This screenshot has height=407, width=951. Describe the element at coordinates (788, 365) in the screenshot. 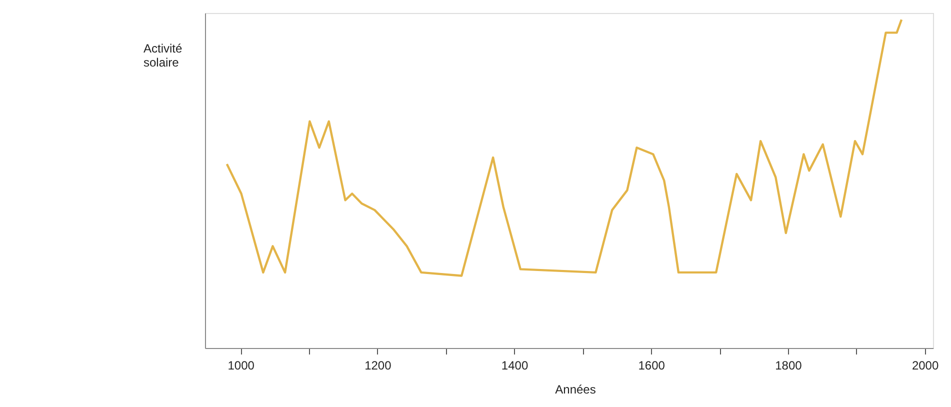

I see `x-tick-label: 1800` at that location.